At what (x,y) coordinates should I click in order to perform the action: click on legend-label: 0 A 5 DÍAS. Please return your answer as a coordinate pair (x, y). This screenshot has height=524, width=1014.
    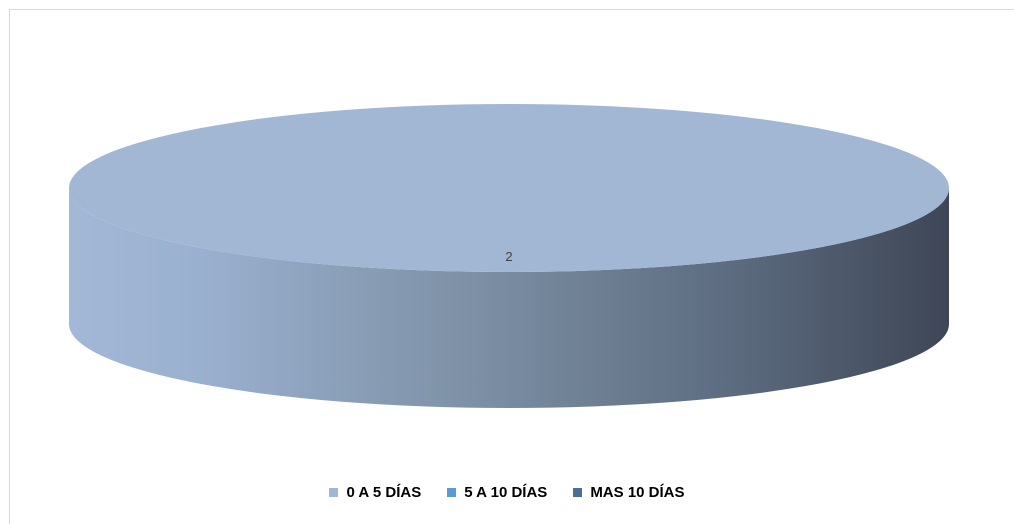
    Looking at the image, I should click on (384, 492).